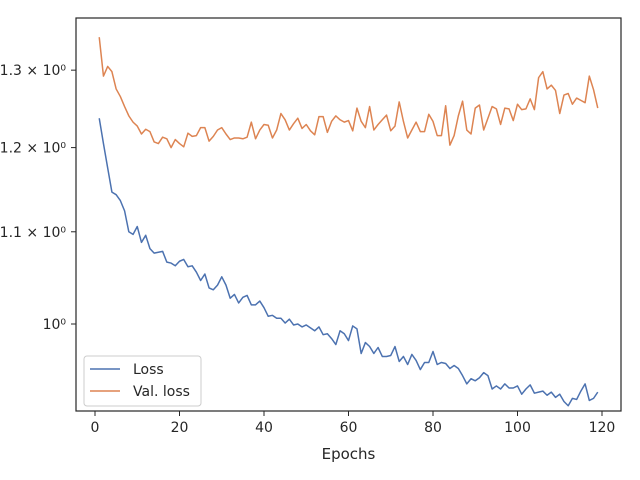 The height and width of the screenshot is (480, 640). Describe the element at coordinates (349, 428) in the screenshot. I see `x-tick-label: 60` at that location.